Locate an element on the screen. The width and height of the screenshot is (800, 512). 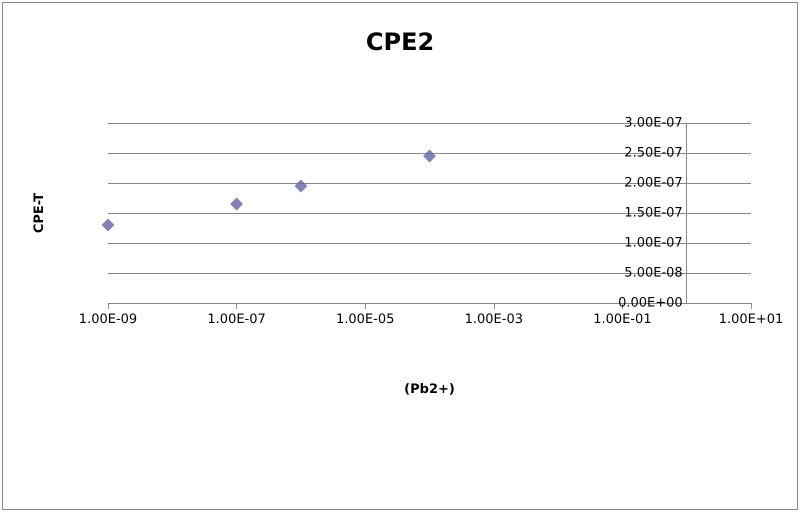
y-tick-label: 1.50E-07 is located at coordinates (653, 213).